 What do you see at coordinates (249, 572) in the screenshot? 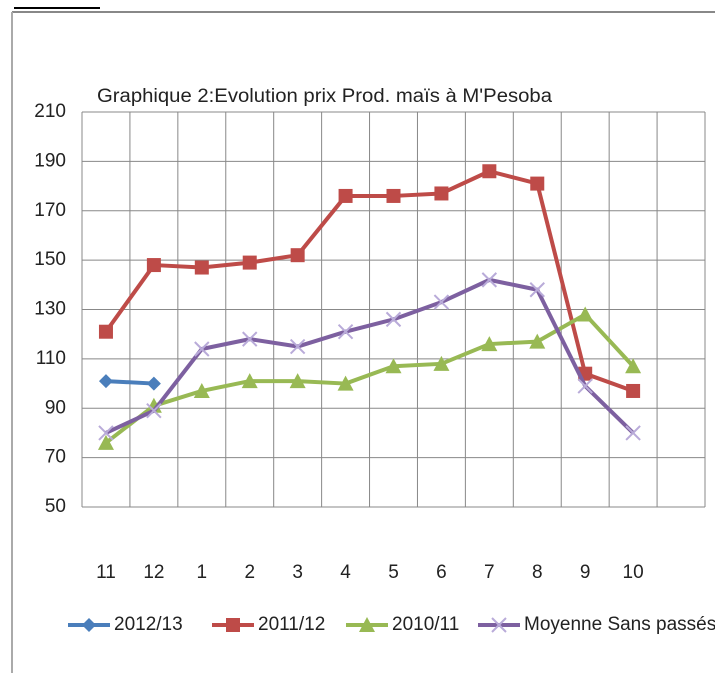
I see `x-tick-label: 2` at bounding box center [249, 572].